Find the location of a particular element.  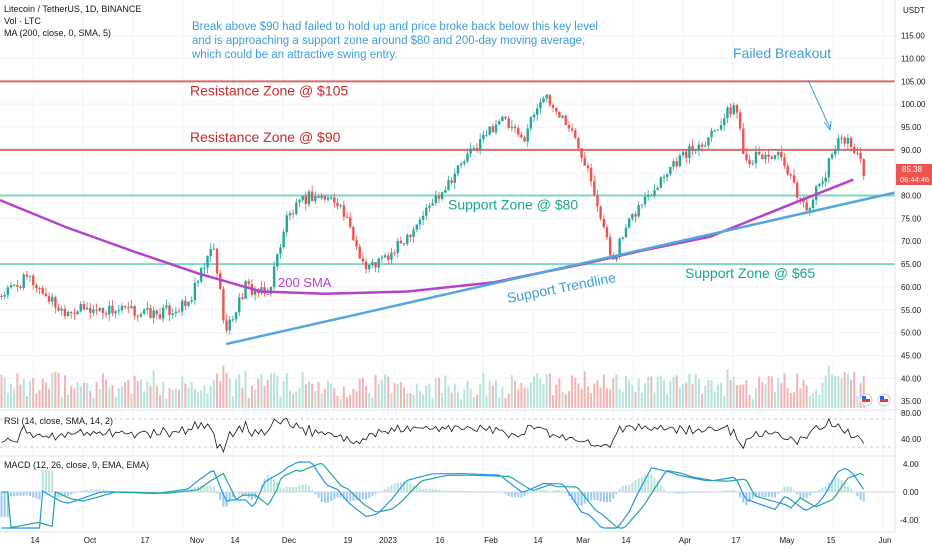

sma-label: 200 SMA is located at coordinates (305, 282).